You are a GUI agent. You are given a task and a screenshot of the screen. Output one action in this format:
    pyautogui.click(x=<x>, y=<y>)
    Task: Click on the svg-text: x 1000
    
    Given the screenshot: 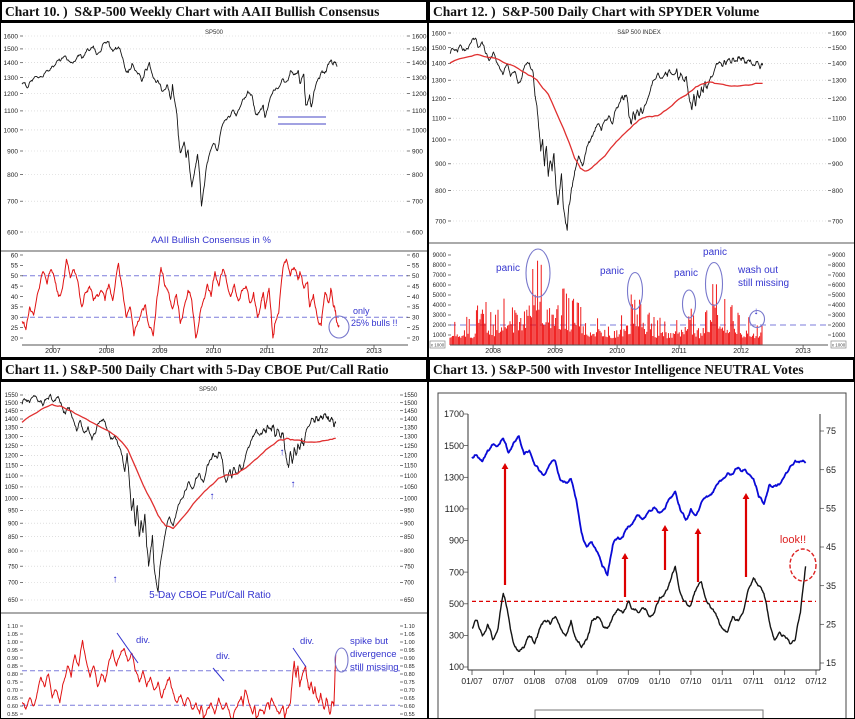 What is the action you would take?
    pyautogui.click(x=438, y=345)
    